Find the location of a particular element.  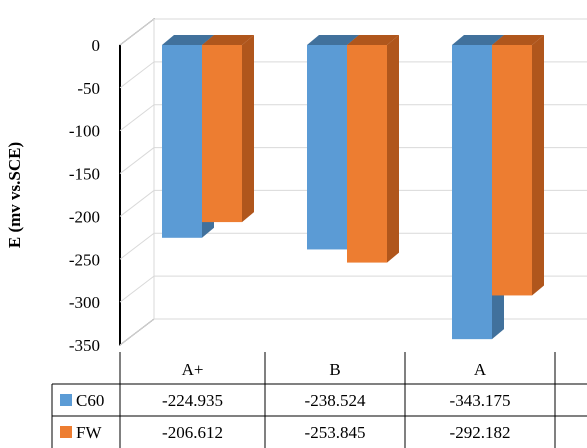

table-value: -224.935 is located at coordinates (192, 400).